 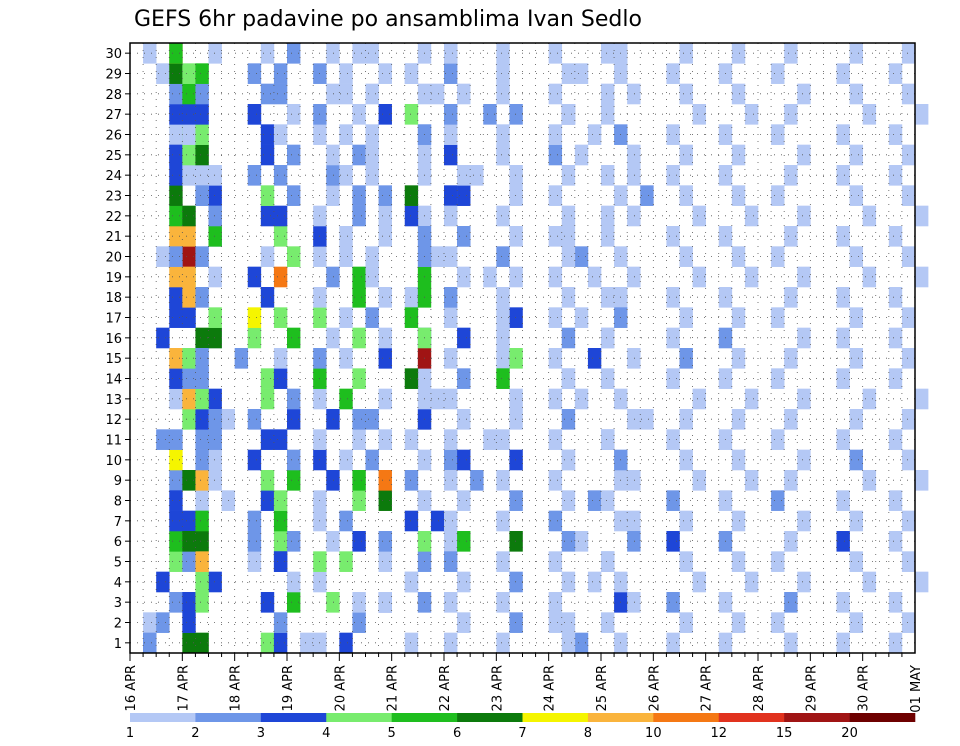 I want to click on color-legend: 1 2 3 4 5 6 7 8 10 12 15 20, so click(x=521, y=727).